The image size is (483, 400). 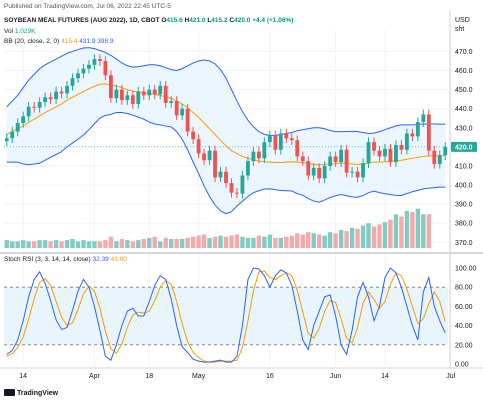 I want to click on bb-legend: BB (20, close, 2, 0) 415.4 431.9 398.9, so click(x=59, y=41).